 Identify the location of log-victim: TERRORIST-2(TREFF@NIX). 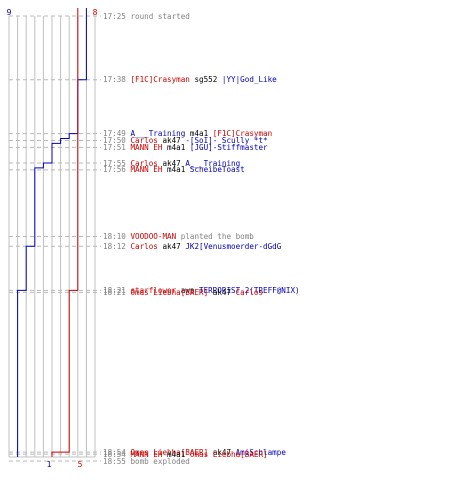
(249, 290).